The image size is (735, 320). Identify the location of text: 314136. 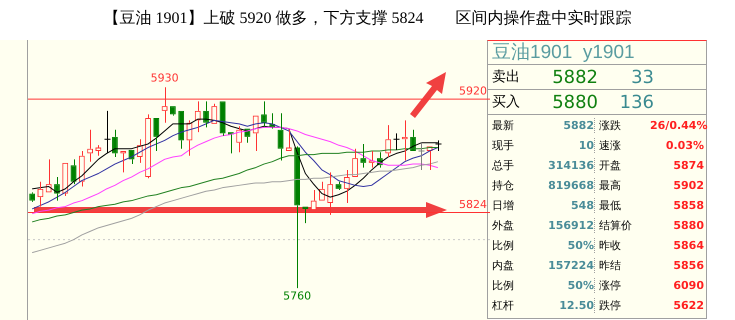
(570, 165).